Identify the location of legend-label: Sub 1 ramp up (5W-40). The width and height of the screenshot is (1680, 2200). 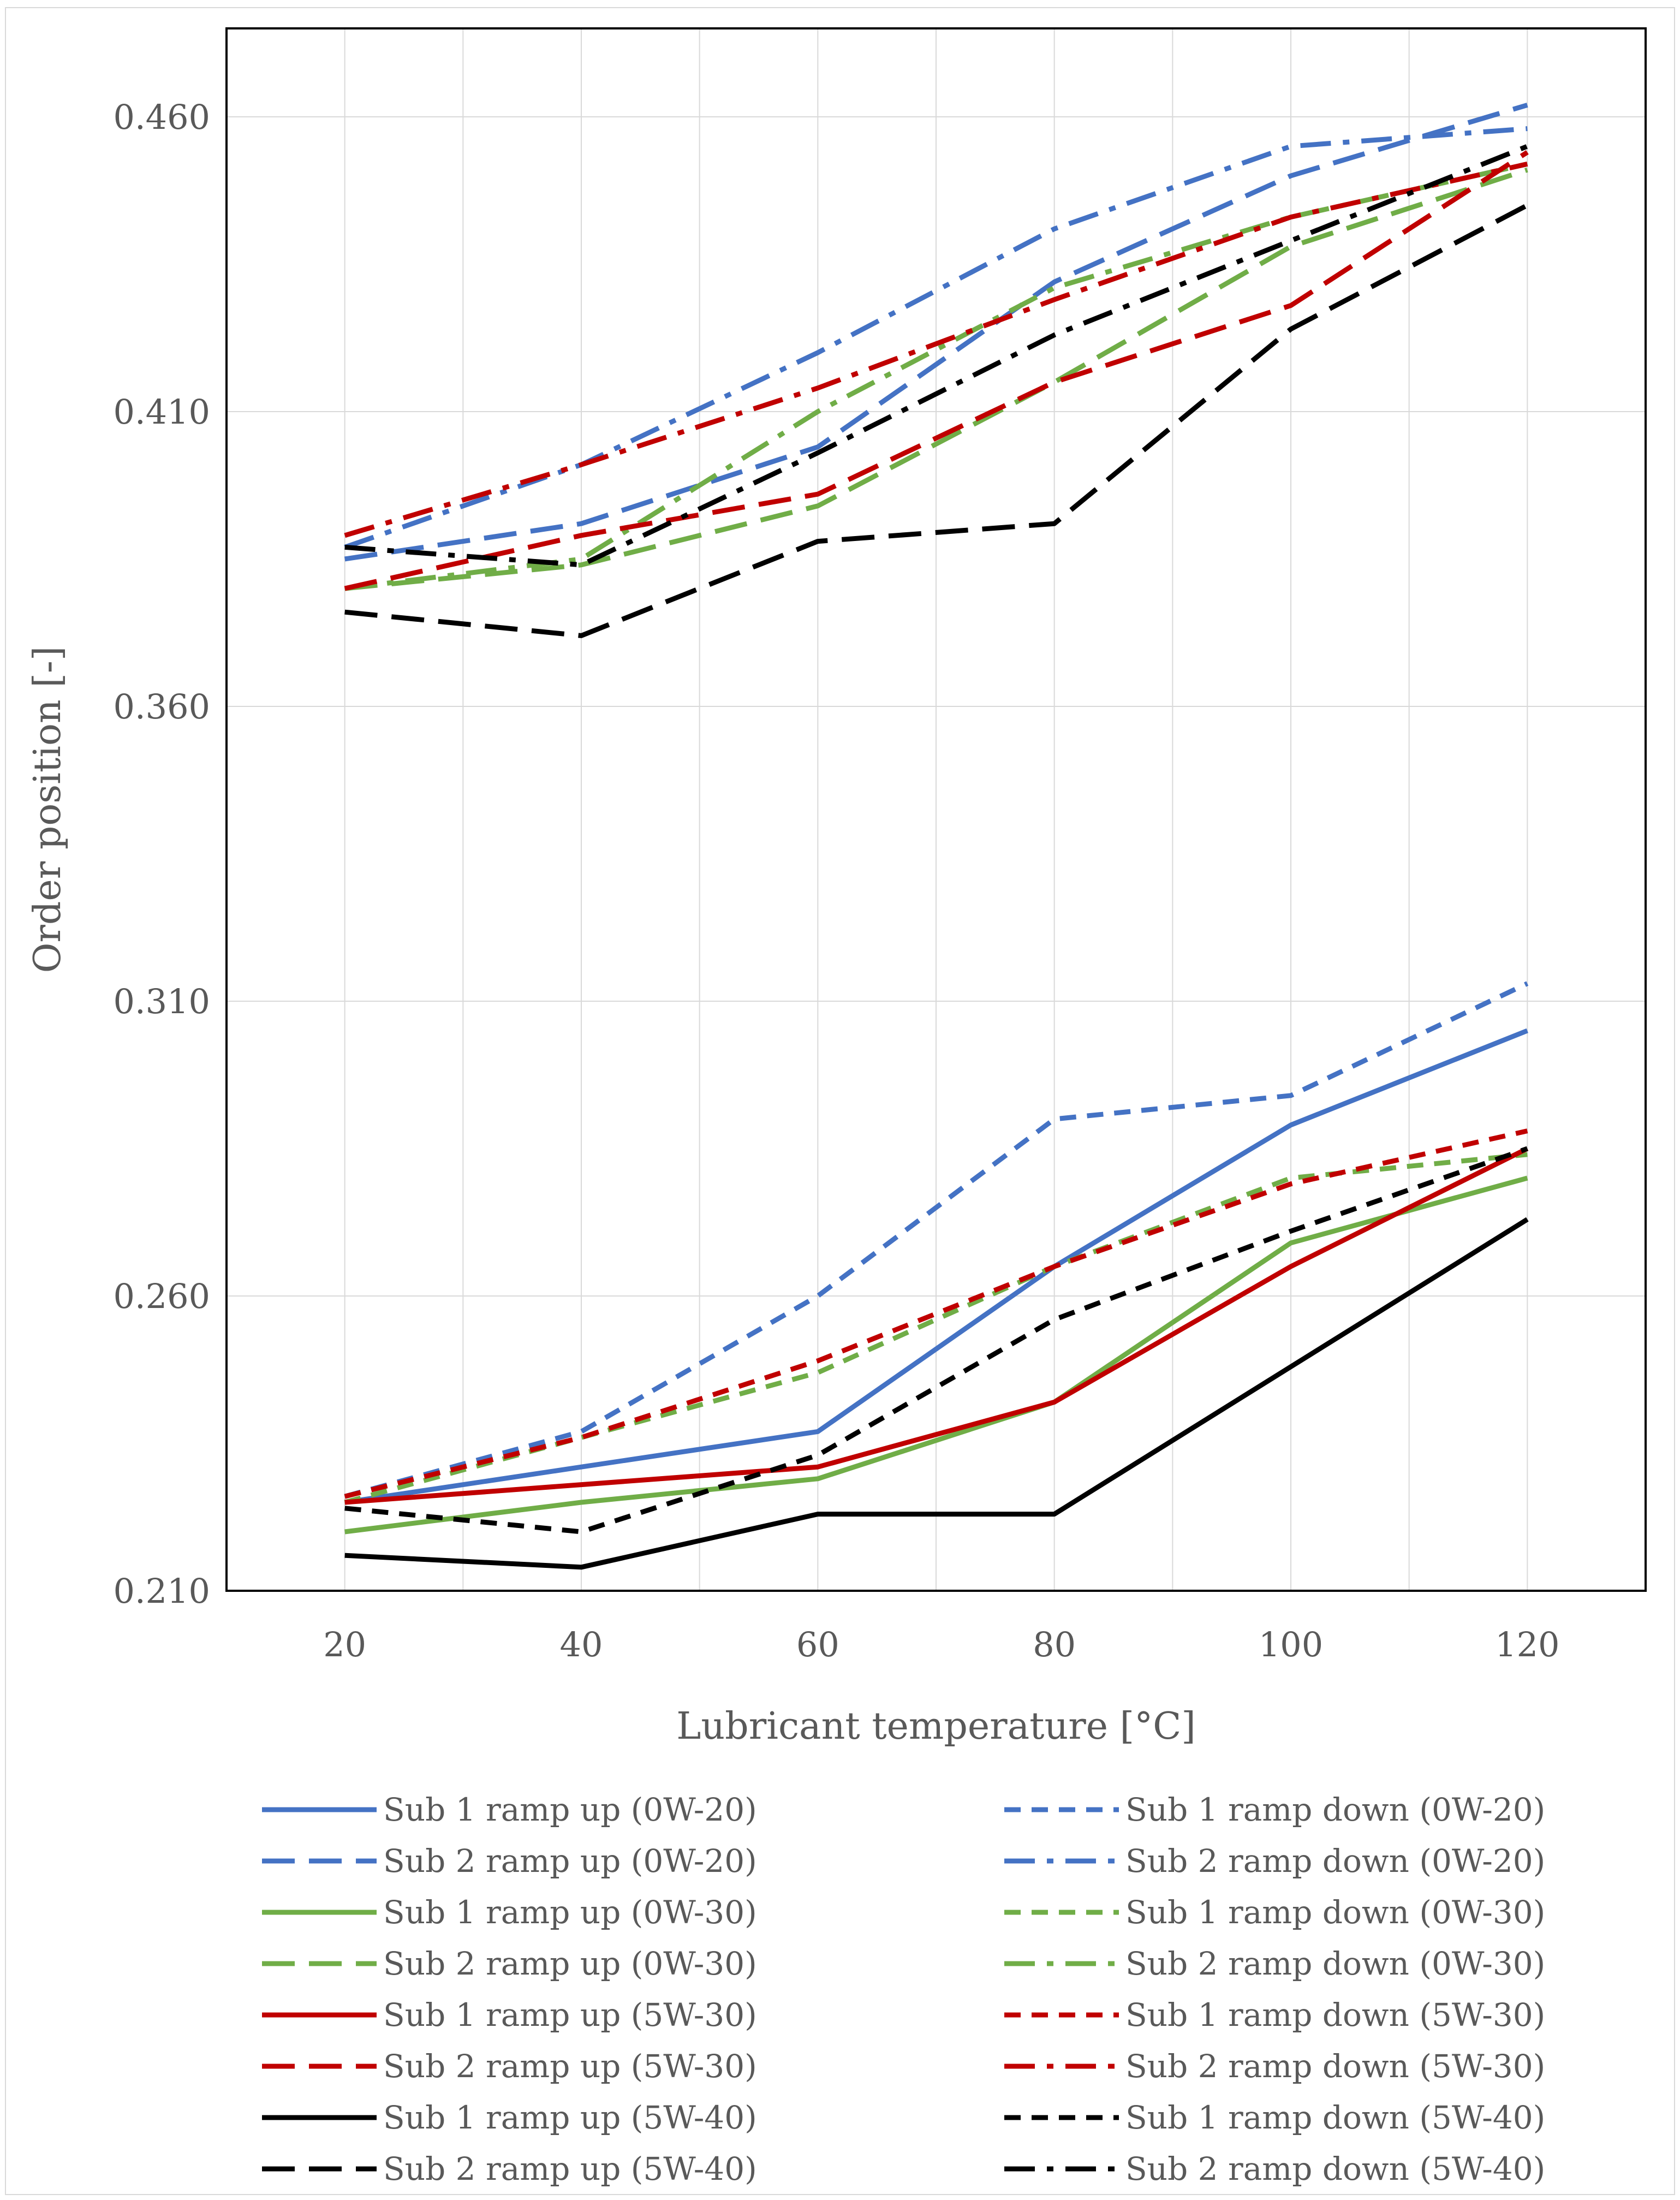
(570, 2117).